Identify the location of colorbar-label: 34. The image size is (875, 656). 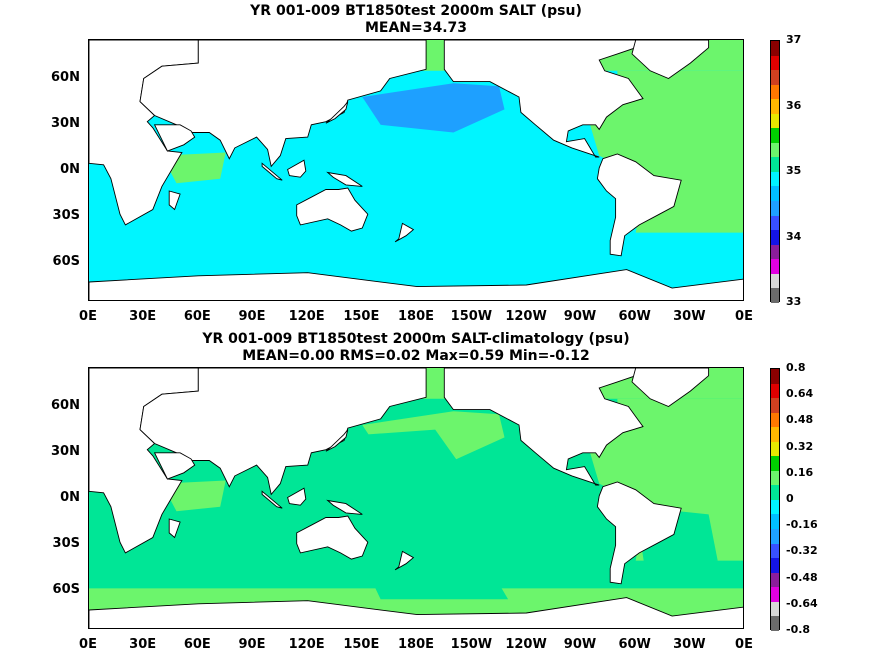
(794, 236).